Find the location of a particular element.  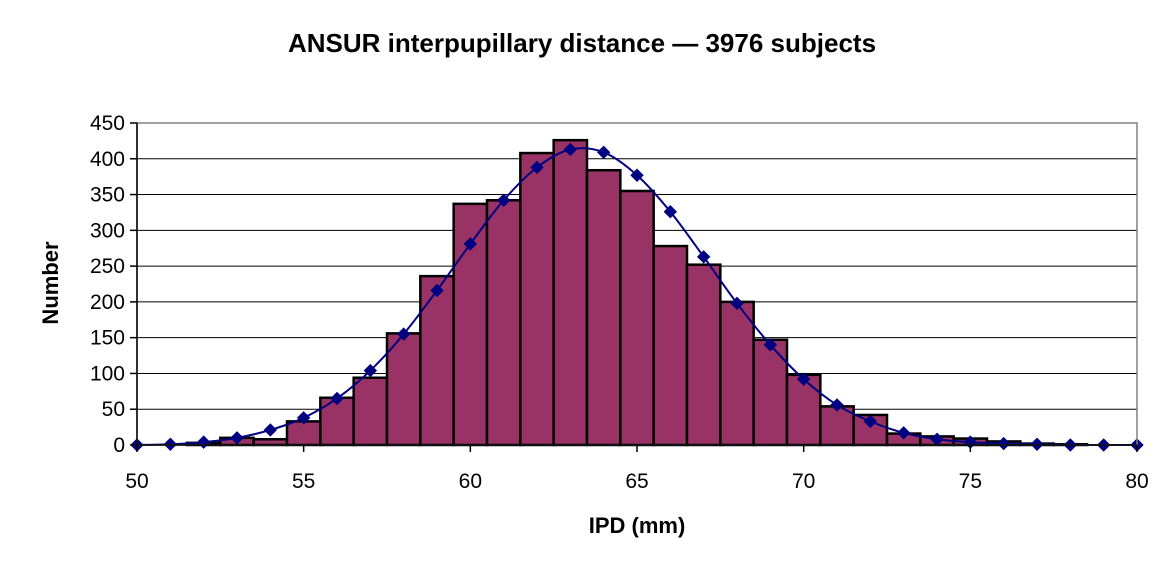

x-tick-label-70: 70 is located at coordinates (803, 481).